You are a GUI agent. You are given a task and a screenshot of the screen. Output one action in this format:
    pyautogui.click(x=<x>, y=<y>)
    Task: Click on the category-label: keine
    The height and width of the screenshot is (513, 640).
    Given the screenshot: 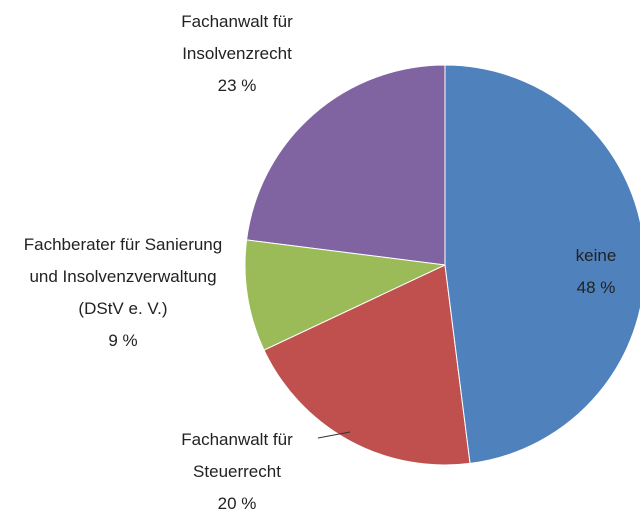 What is the action you would take?
    pyautogui.click(x=596, y=255)
    